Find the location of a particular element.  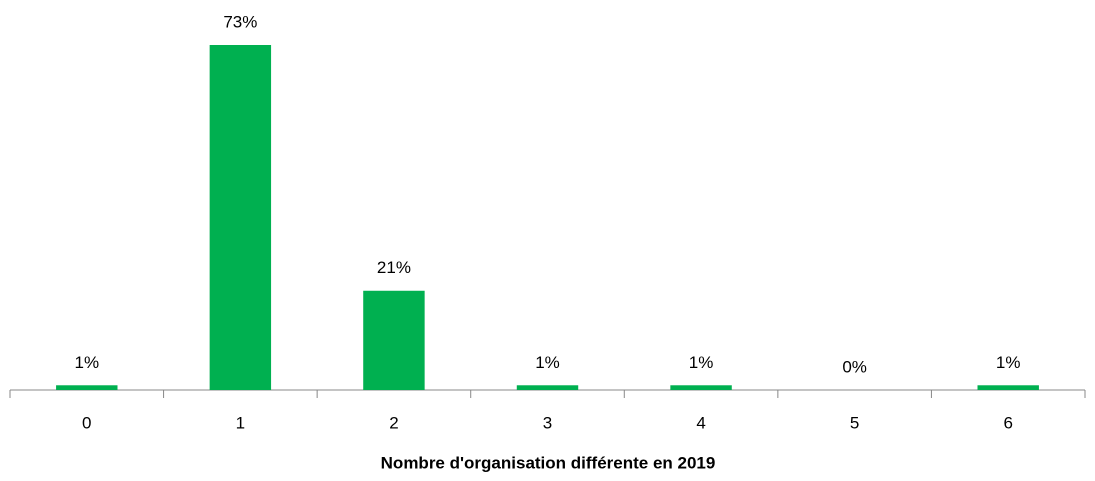

x-tick-label: 1 is located at coordinates (240, 422).